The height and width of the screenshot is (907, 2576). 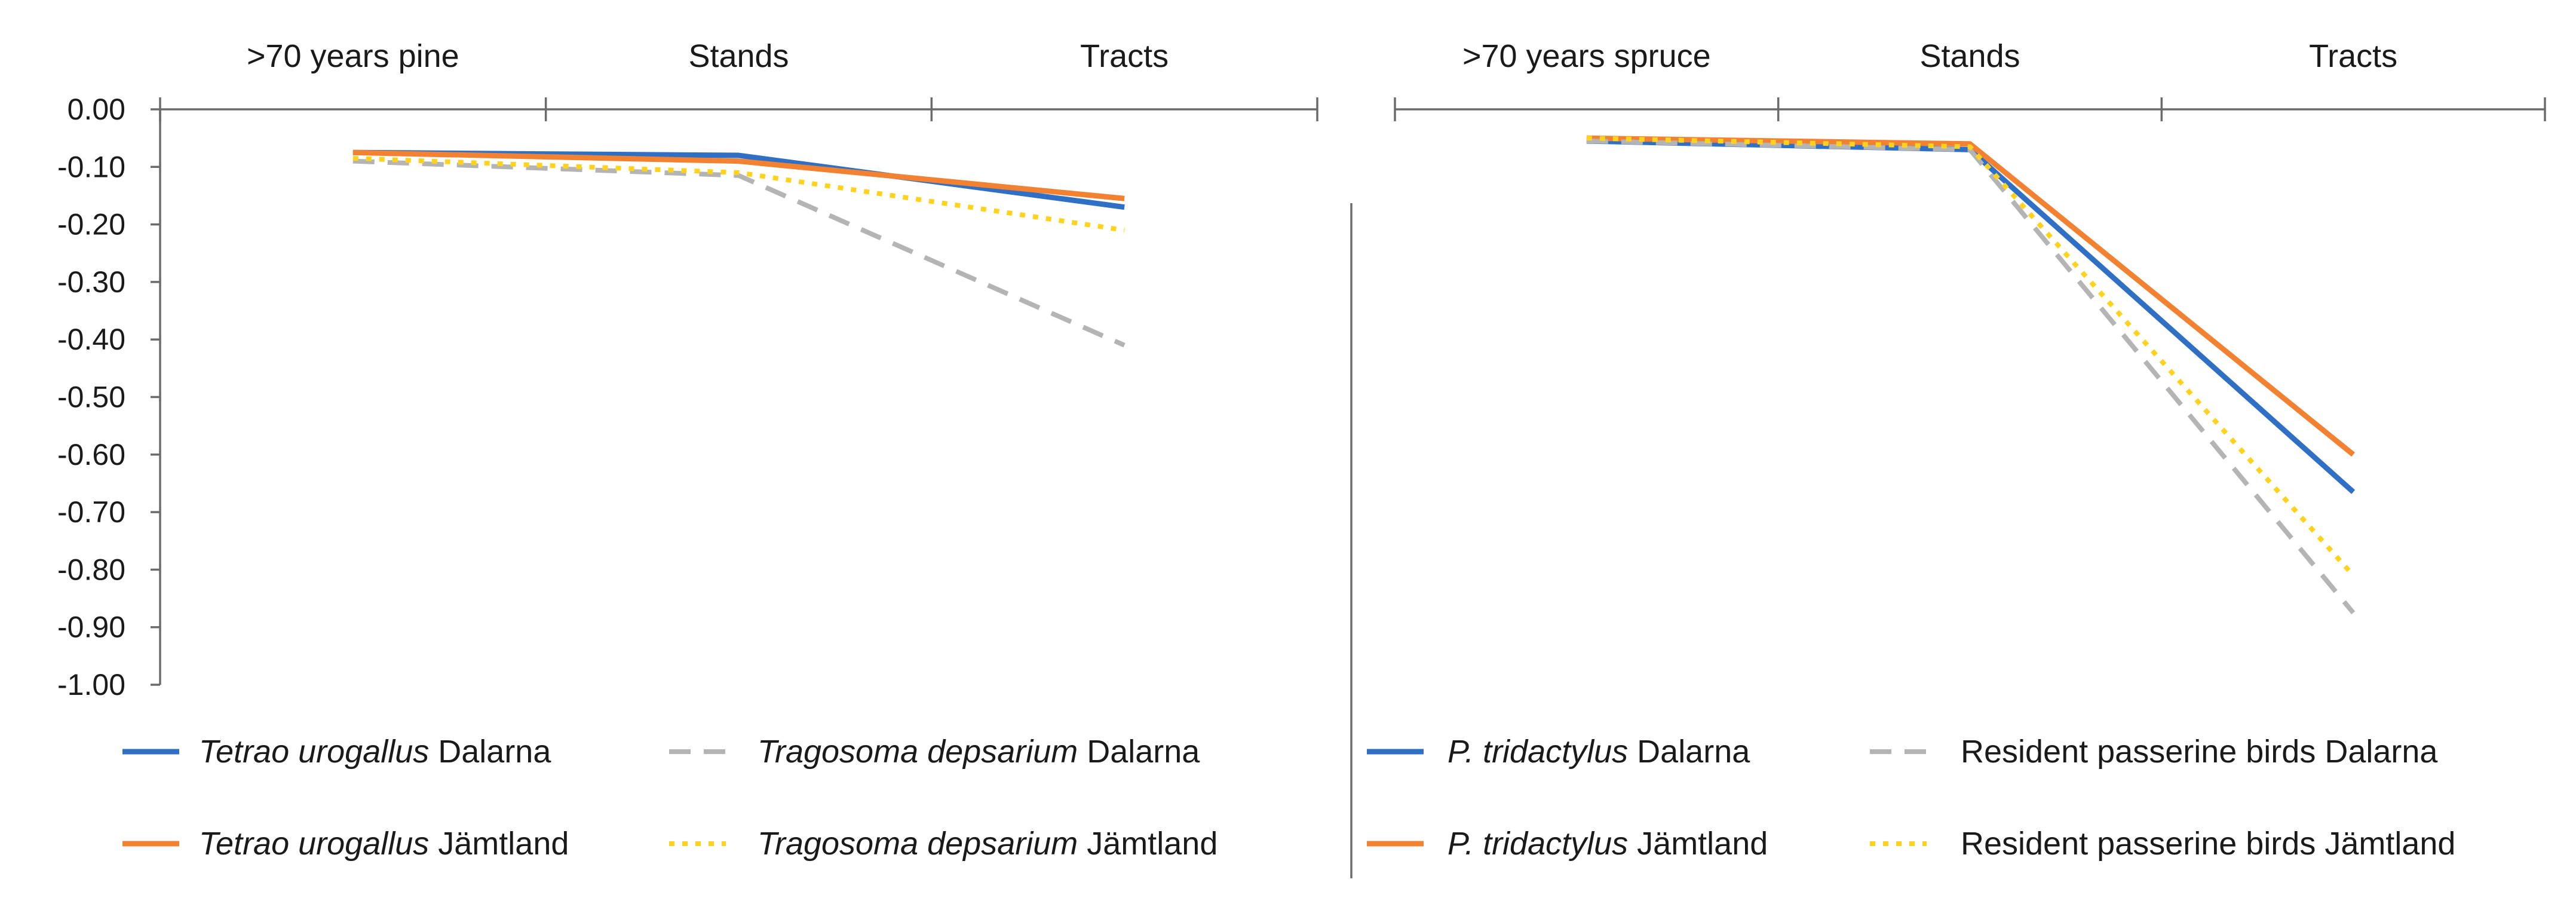 What do you see at coordinates (988, 844) in the screenshot?
I see `legend-label: Tragosoma depsarium Jämtland` at bounding box center [988, 844].